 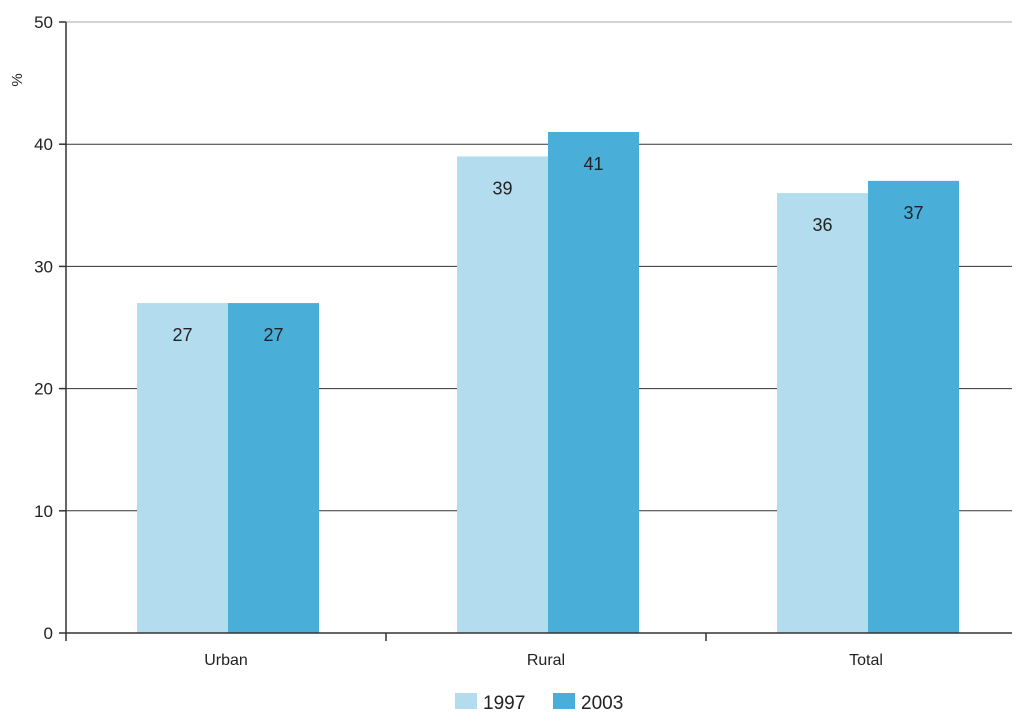 I want to click on data-label-total-2003: 37, so click(x=913, y=213).